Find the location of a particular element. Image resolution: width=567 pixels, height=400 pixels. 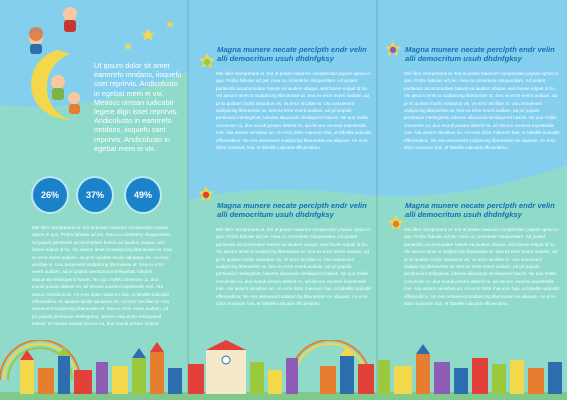

stat-value: 26% is located at coordinates (49, 195).